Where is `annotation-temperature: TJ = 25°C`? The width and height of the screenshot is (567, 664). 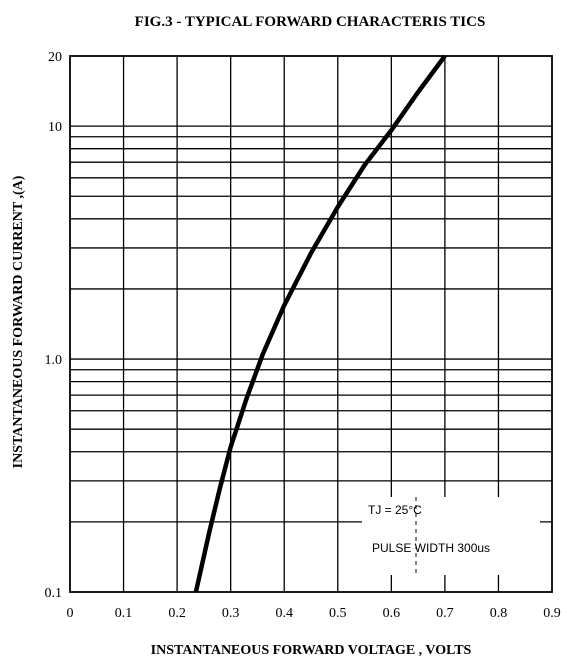
annotation-temperature: TJ = 25°C is located at coordinates (395, 510).